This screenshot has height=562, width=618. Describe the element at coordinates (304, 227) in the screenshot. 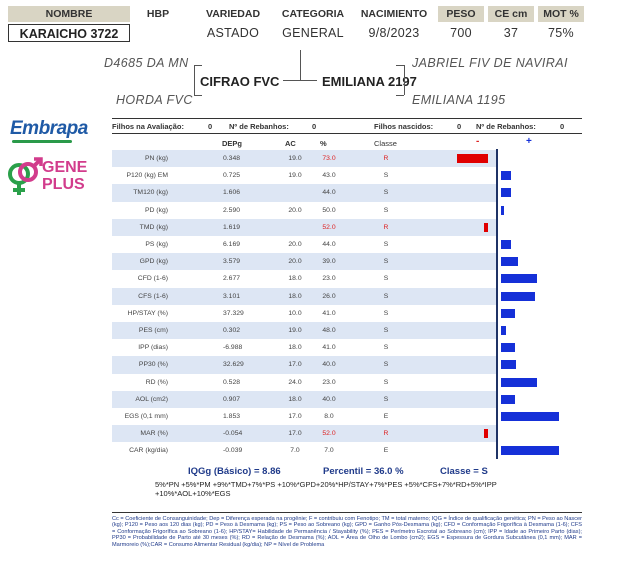

I see `table-row: TMD (kg) 1.619 52.0 R` at that location.